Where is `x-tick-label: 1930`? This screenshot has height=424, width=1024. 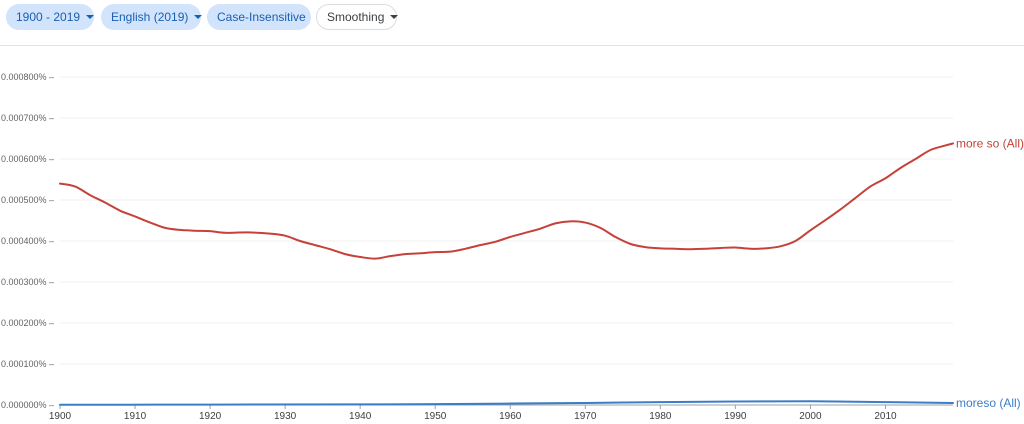
x-tick-label: 1930 is located at coordinates (285, 416).